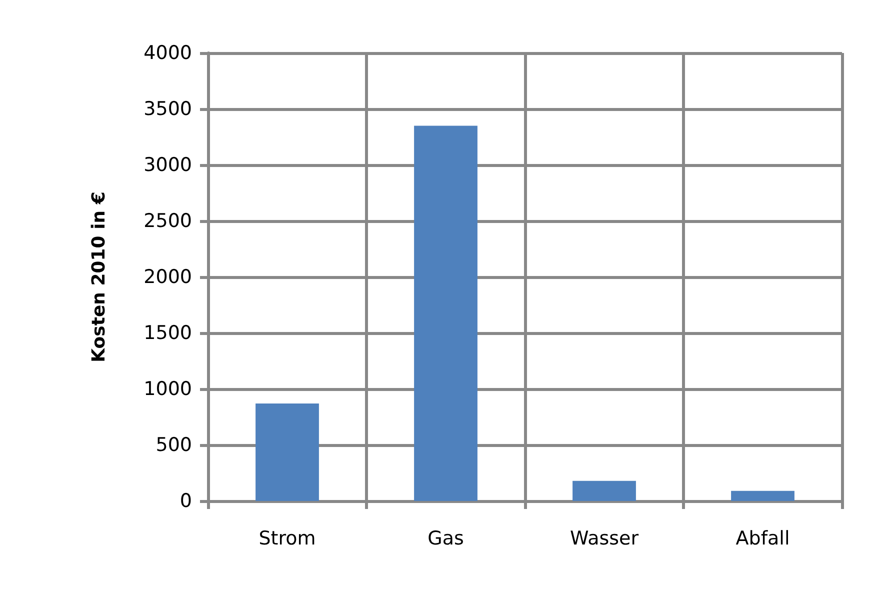 The height and width of the screenshot is (595, 880). What do you see at coordinates (168, 333) in the screenshot?
I see `y-tick-label: 1500` at bounding box center [168, 333].